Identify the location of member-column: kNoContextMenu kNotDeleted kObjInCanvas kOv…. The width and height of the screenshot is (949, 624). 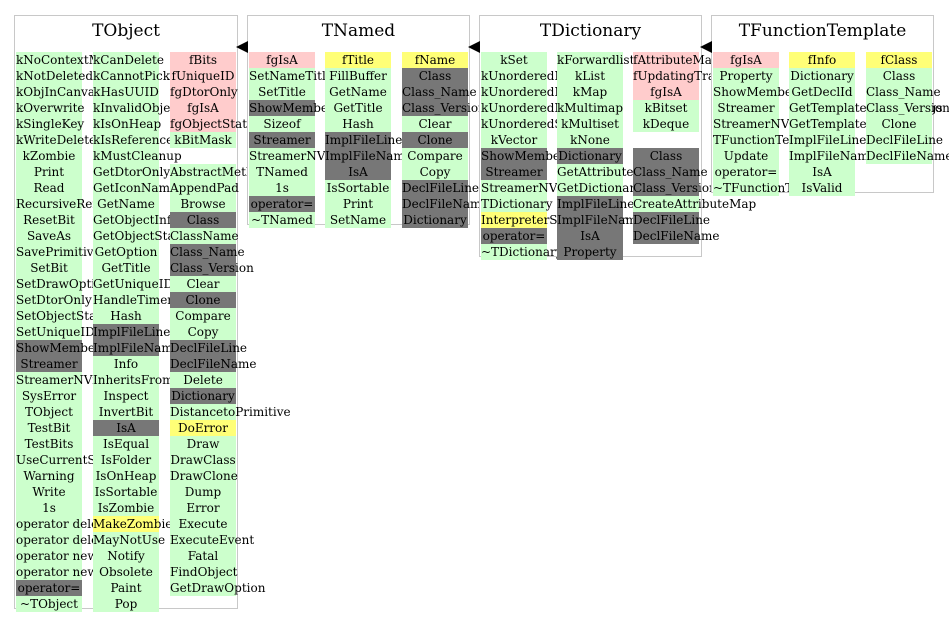
(70, 332).